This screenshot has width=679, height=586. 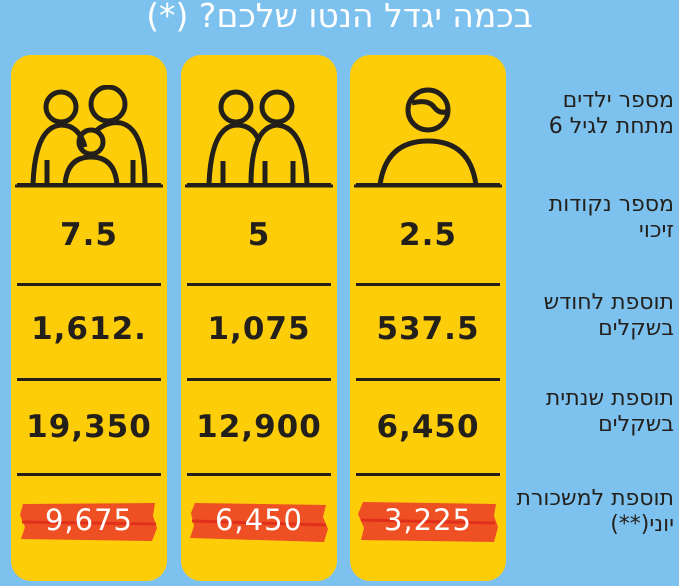 I want to click on row-label-june: תוספת למשכורת יוני(**), so click(x=595, y=511).